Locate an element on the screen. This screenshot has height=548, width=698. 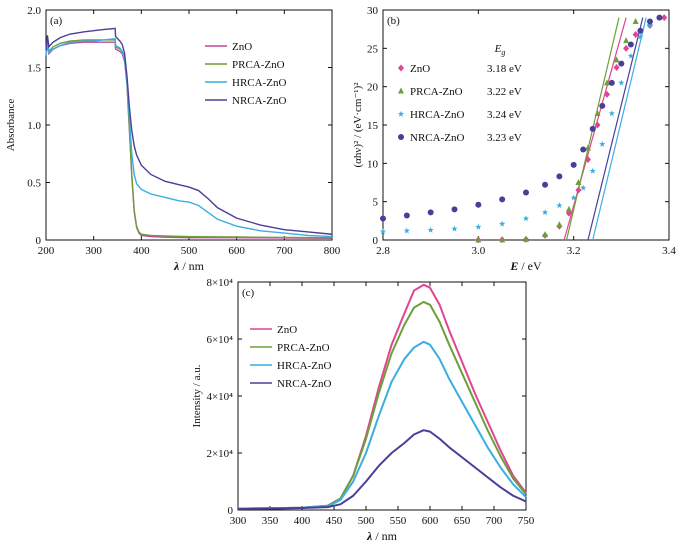
x-tick-label: 400 is located at coordinates (141, 251).